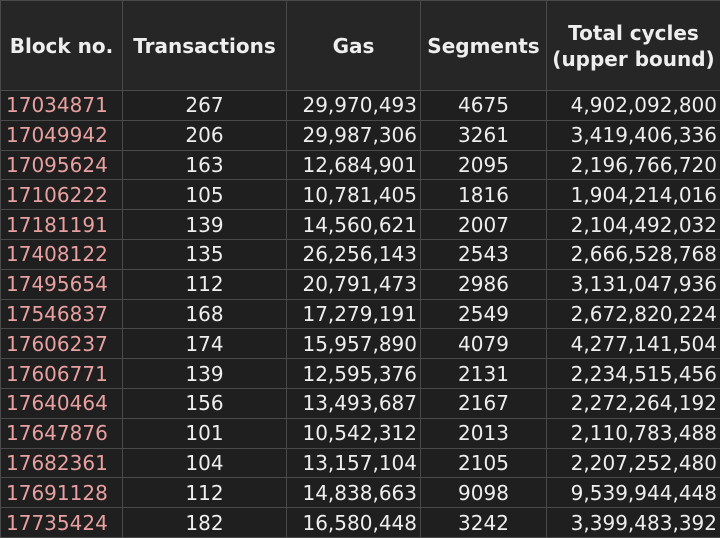 The height and width of the screenshot is (538, 720). What do you see at coordinates (62, 374) in the screenshot?
I see `block-number-link: 17606771` at bounding box center [62, 374].